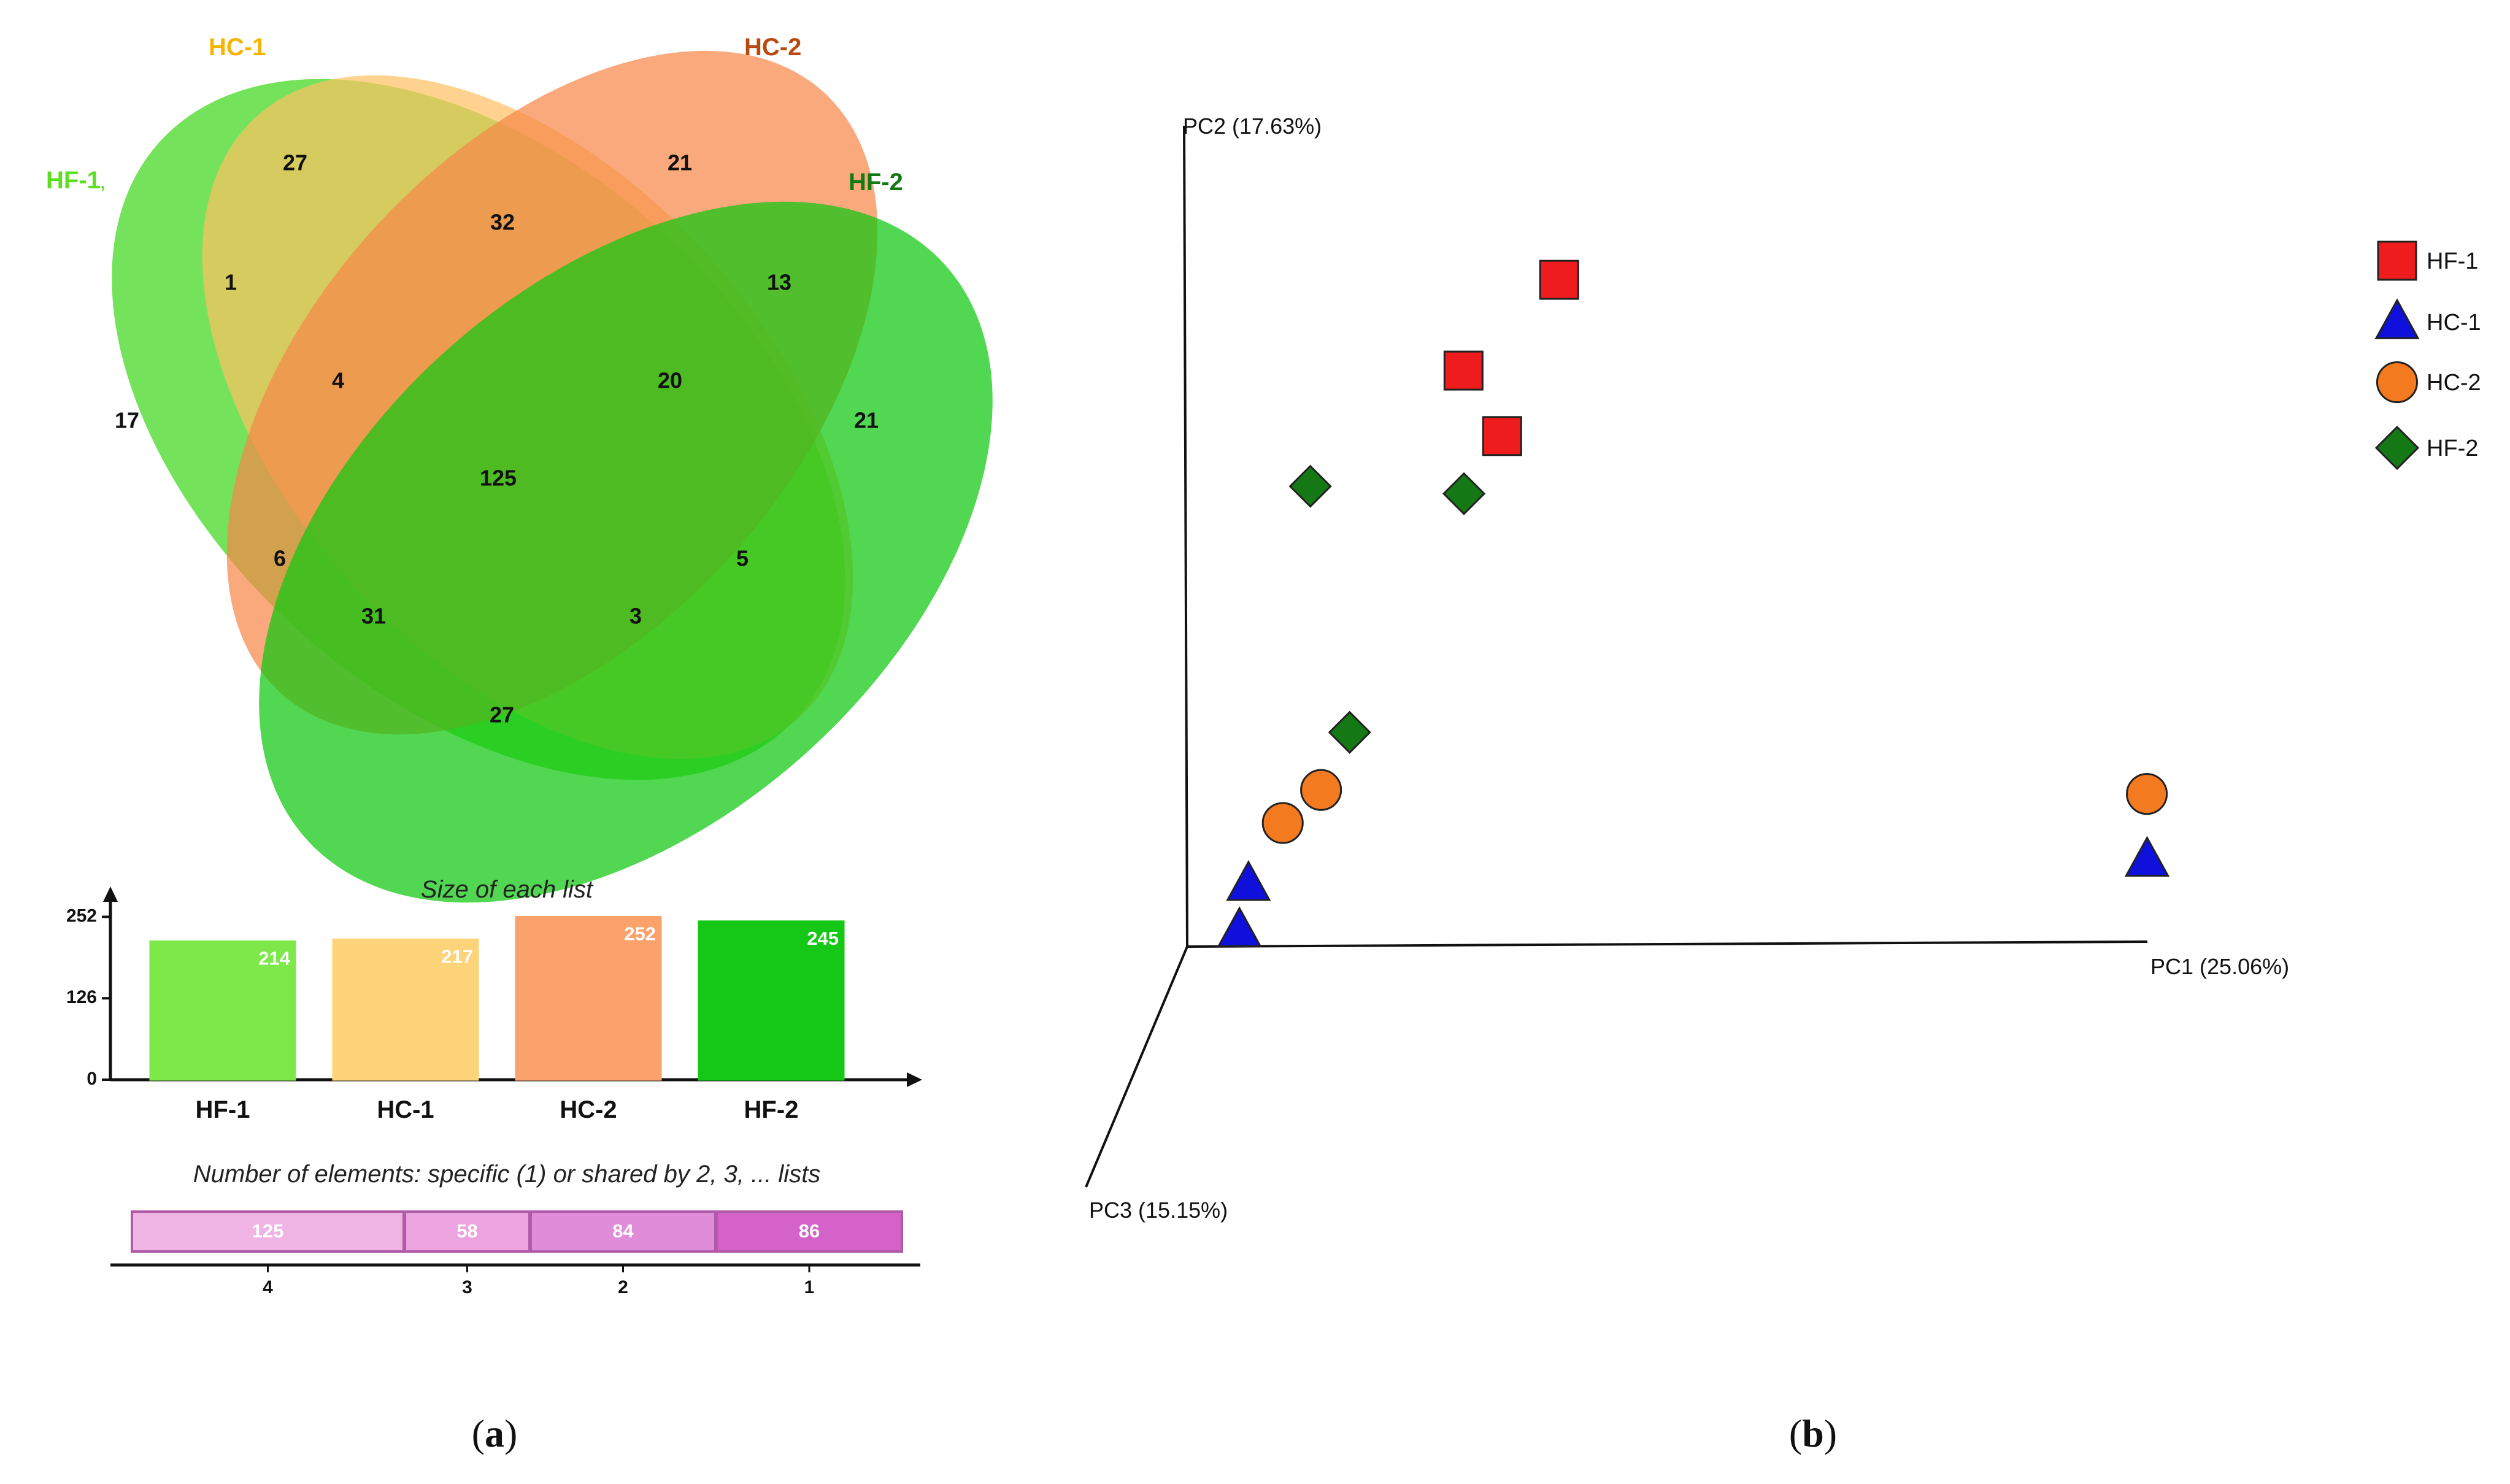 The height and width of the screenshot is (1484, 2510). I want to click on venn-region-hf1-hc1: 1, so click(231, 282).